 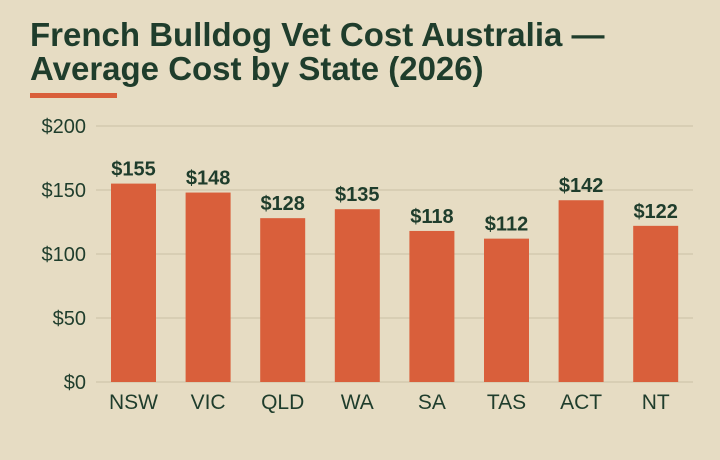 I want to click on x-axis-tick-labels: NSW VIC QLD WA SA TAS ACT NT, so click(x=389, y=402).